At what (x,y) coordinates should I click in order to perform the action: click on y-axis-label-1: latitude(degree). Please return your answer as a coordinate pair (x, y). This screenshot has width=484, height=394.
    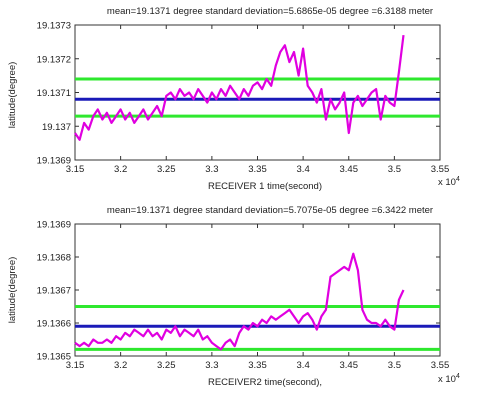
    Looking at the image, I should click on (12, 95).